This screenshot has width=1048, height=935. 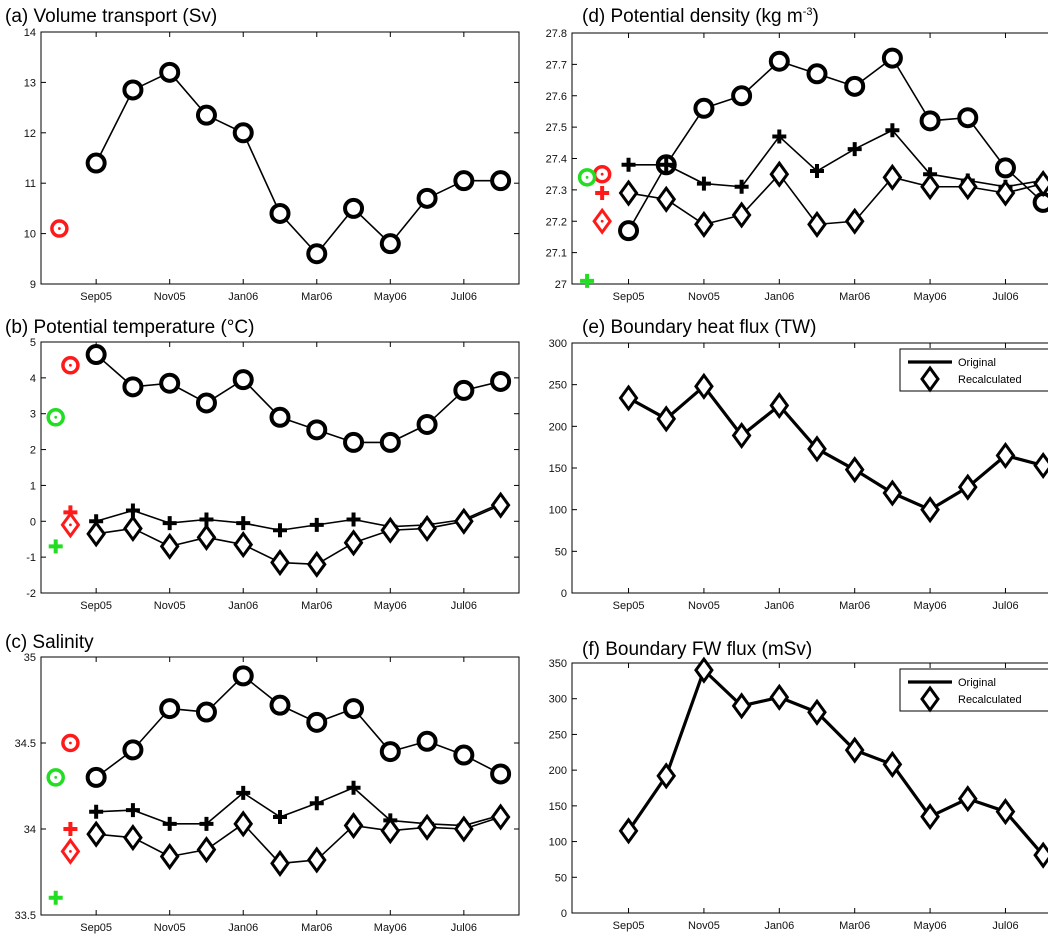 What do you see at coordinates (30, 184) in the screenshot?
I see `y-tick-label: 11` at bounding box center [30, 184].